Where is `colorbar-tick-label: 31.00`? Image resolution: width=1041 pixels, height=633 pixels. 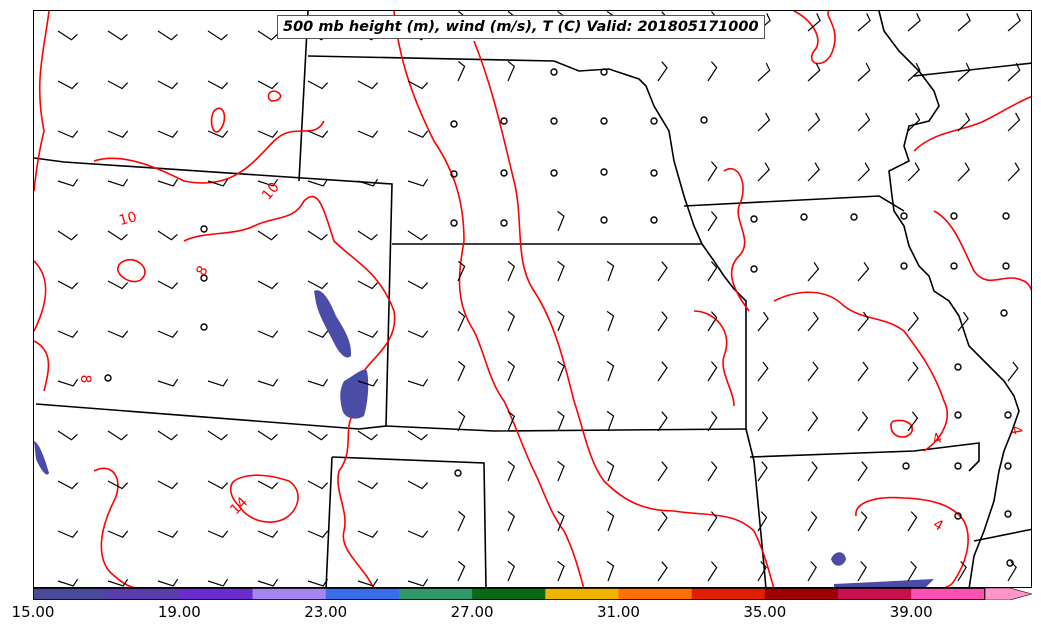 colorbar-tick-label: 31.00 is located at coordinates (618, 612).